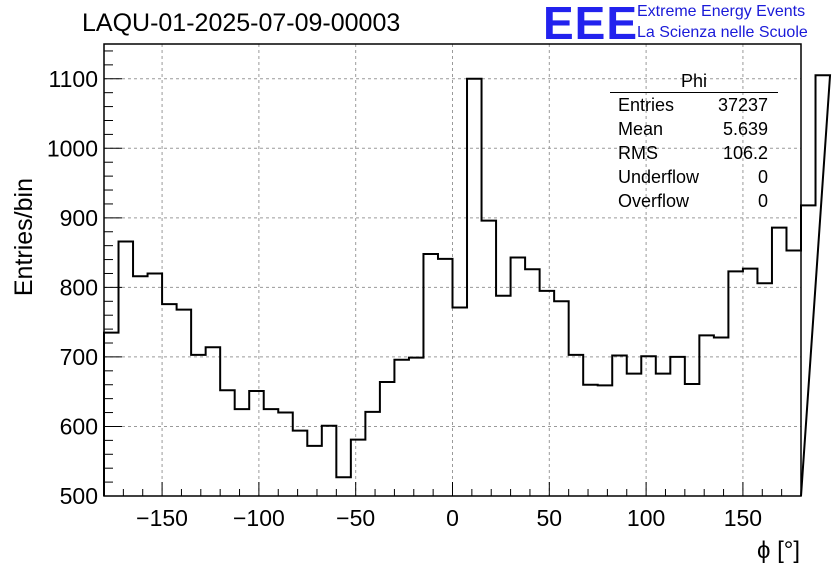 The width and height of the screenshot is (836, 572). Describe the element at coordinates (162, 518) in the screenshot. I see `x-tick-label: −150` at that location.